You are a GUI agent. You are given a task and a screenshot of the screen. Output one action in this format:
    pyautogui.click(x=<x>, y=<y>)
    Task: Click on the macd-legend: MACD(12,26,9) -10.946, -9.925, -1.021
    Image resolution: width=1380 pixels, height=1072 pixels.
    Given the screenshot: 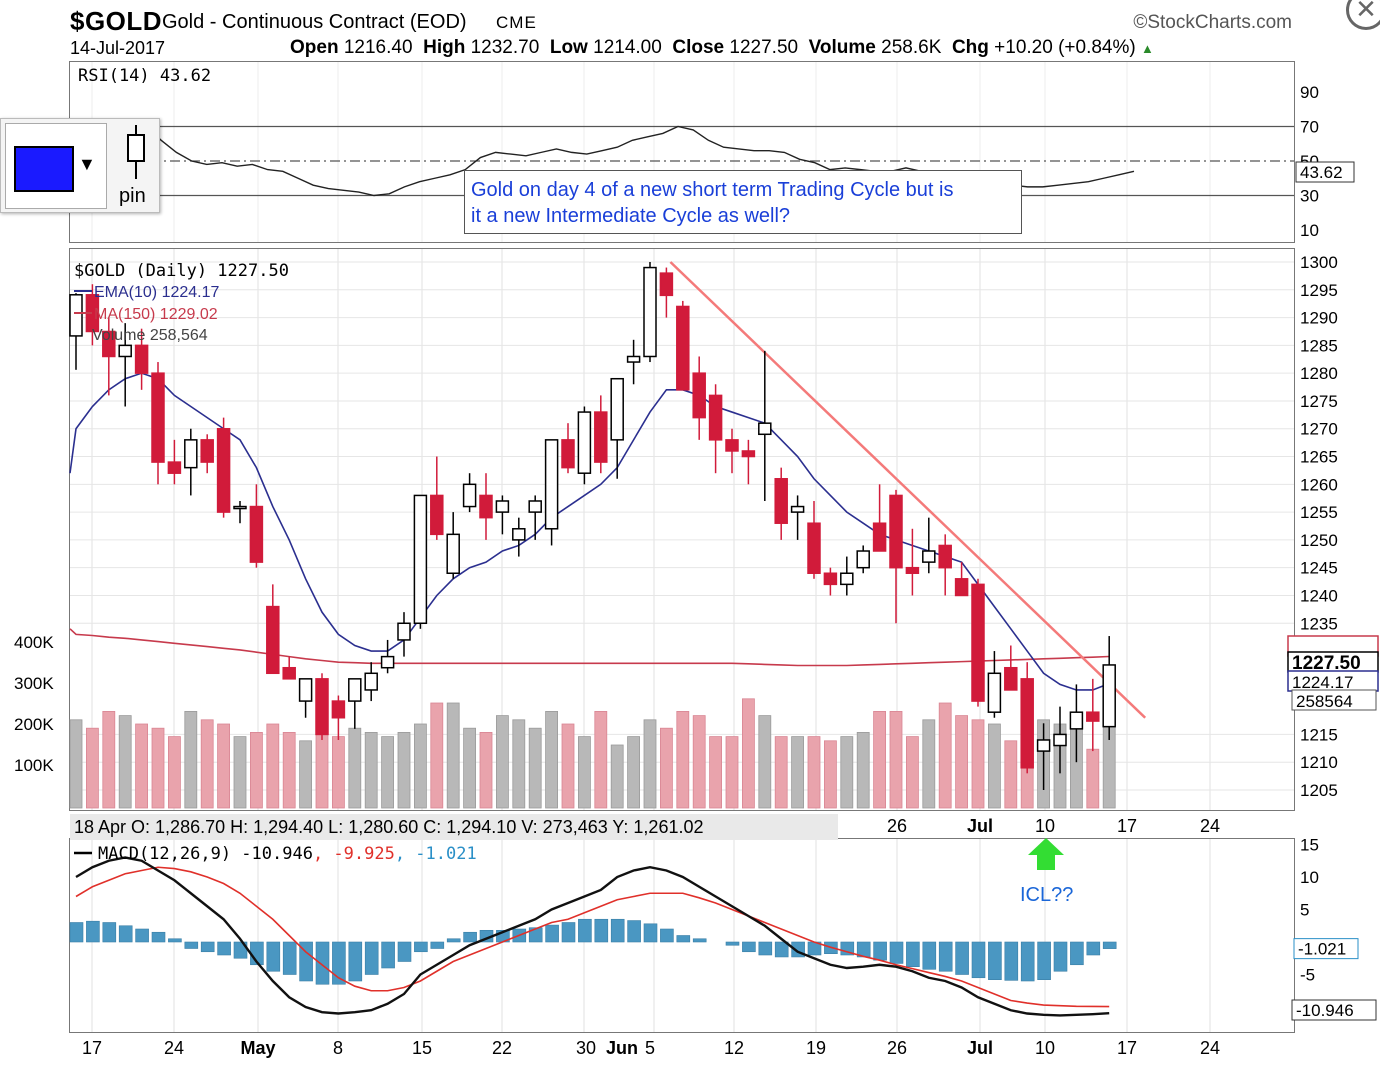 What is the action you would take?
    pyautogui.click(x=287, y=854)
    